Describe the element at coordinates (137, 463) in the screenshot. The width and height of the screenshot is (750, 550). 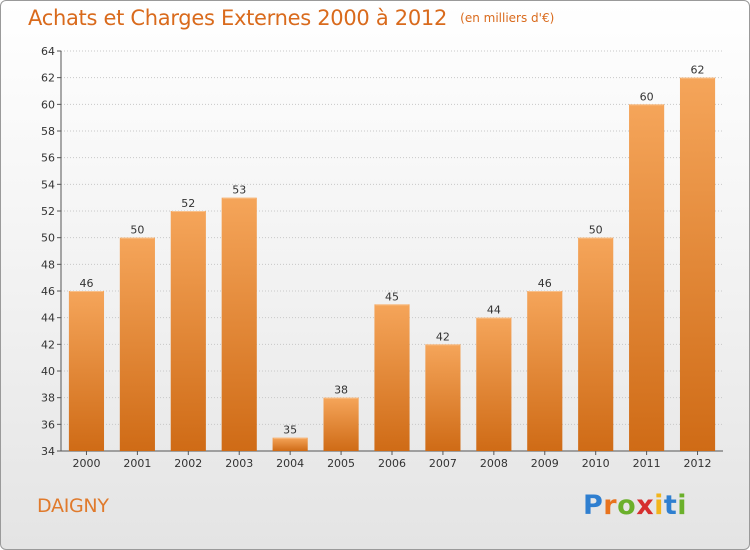
I see `x-tick-label: 2001` at that location.